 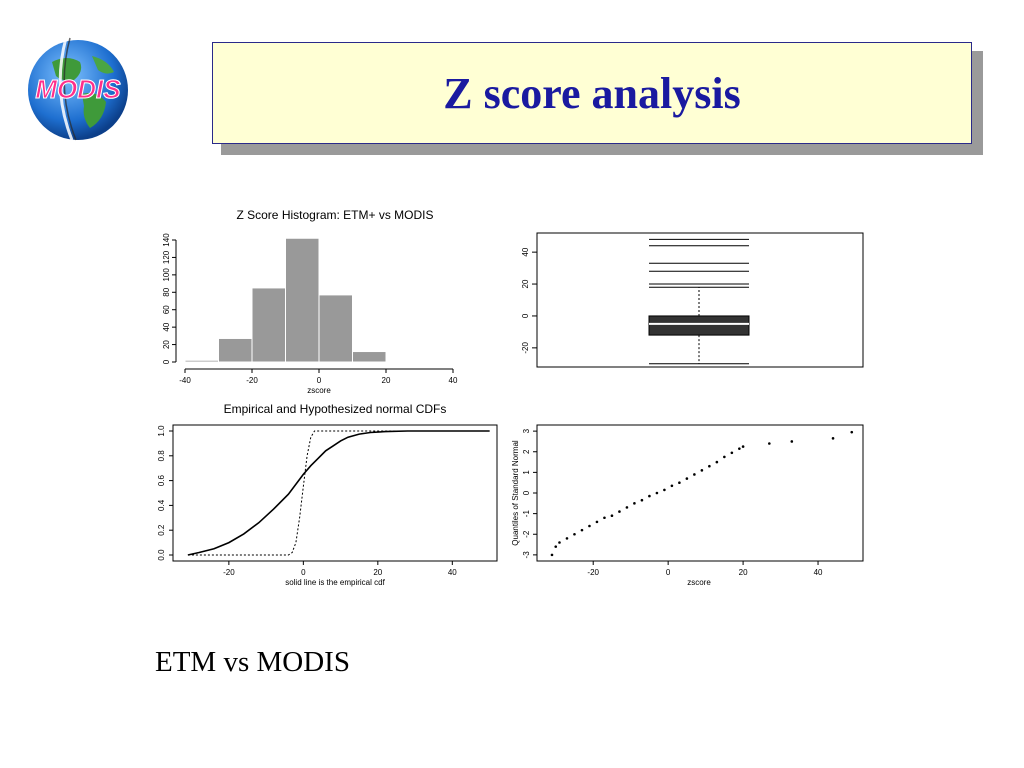 What do you see at coordinates (334, 215) in the screenshot?
I see `chart-title: Z Score Histogram: ETM+ vs MODIS` at bounding box center [334, 215].